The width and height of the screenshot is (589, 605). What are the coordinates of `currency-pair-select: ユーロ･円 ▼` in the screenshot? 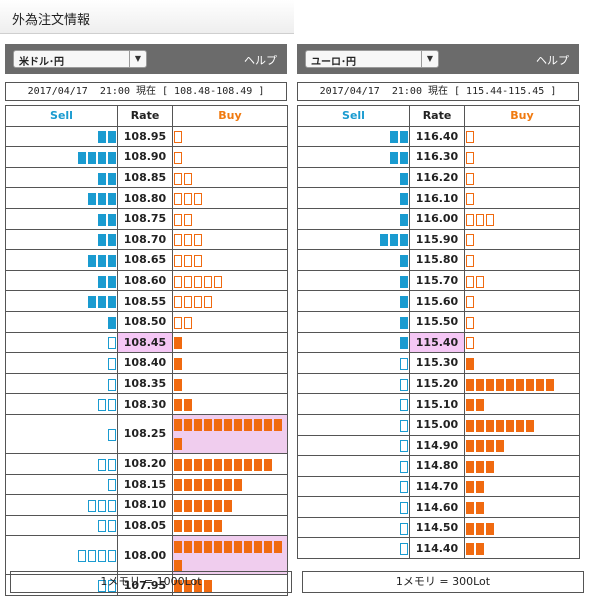 It's located at (372, 59).